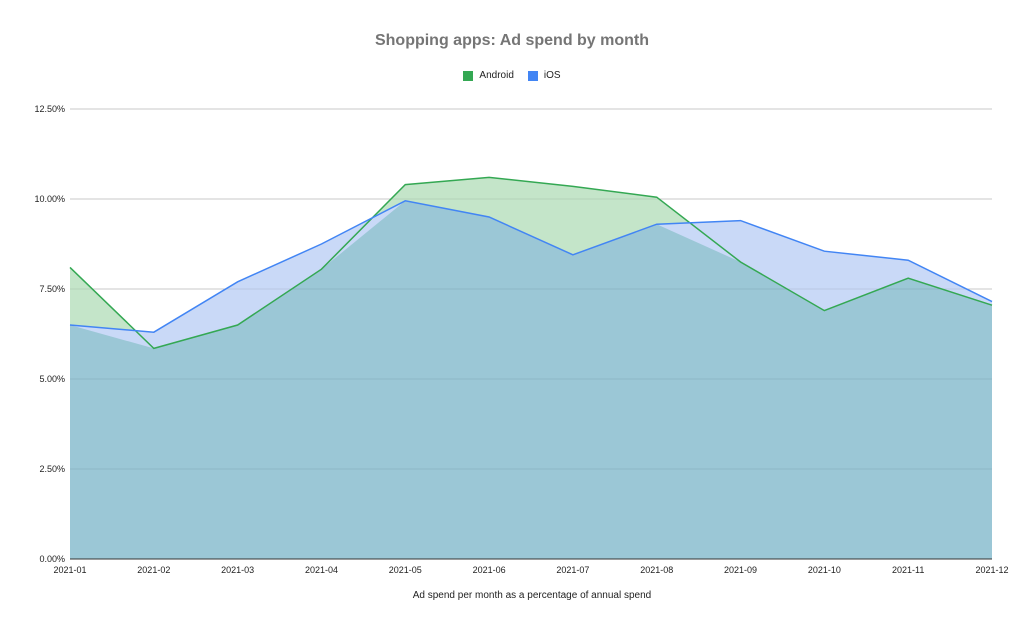 This screenshot has height=633, width=1024. Describe the element at coordinates (321, 570) in the screenshot. I see `x-tick-label: 2021-04` at that location.